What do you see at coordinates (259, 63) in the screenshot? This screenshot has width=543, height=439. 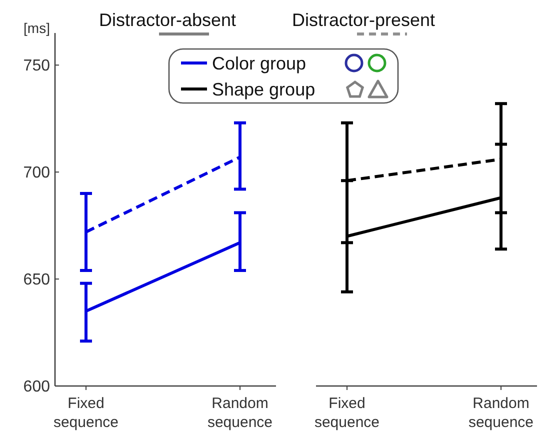 I see `annotation: Color group` at bounding box center [259, 63].